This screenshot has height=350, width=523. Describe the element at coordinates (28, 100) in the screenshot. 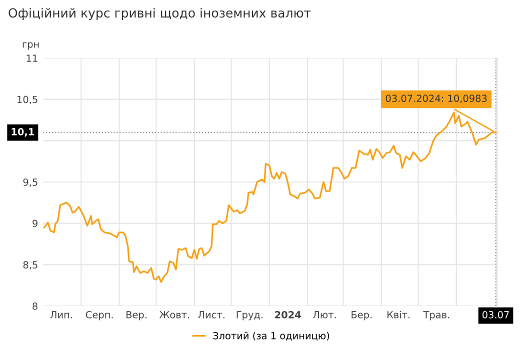

I see `y-tick-label: 10,5` at that location.